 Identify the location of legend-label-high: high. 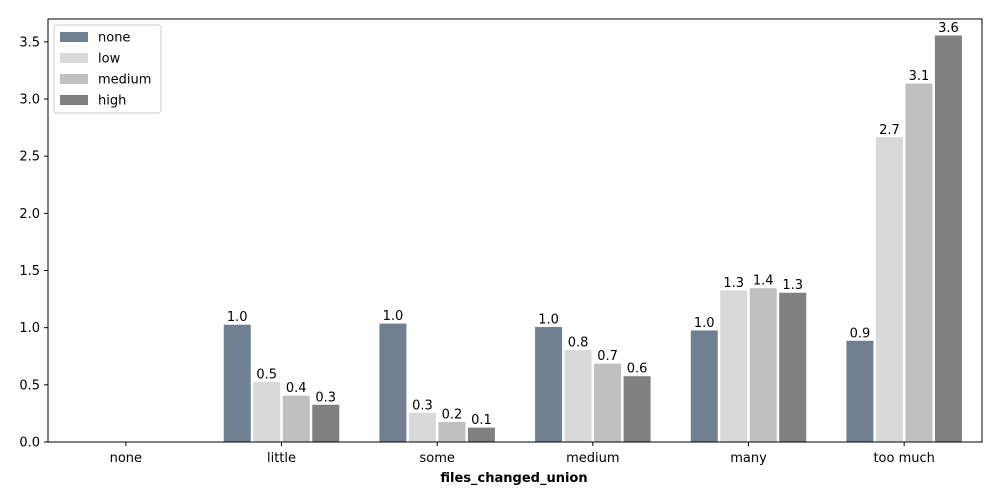
(112, 101).